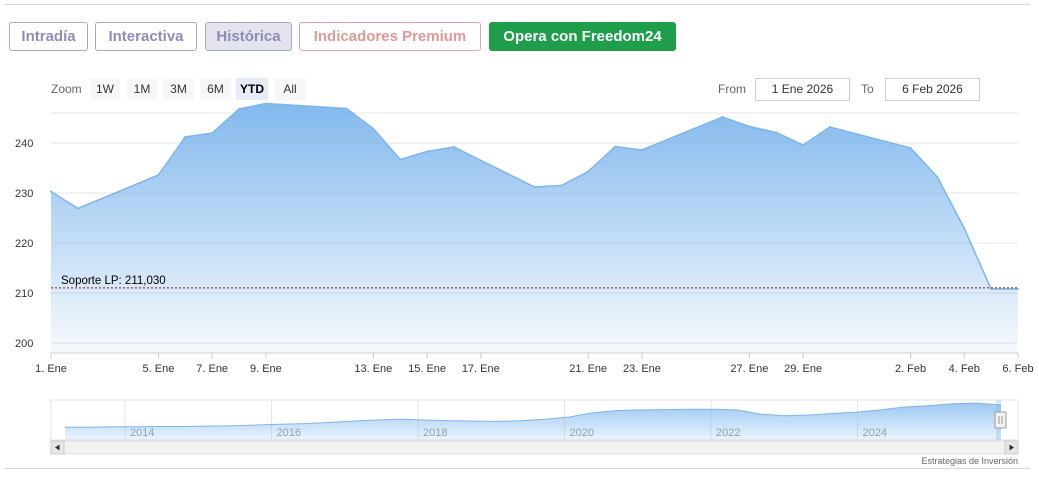  What do you see at coordinates (910, 369) in the screenshot?
I see `x-tick-label: 2. Feb` at bounding box center [910, 369].